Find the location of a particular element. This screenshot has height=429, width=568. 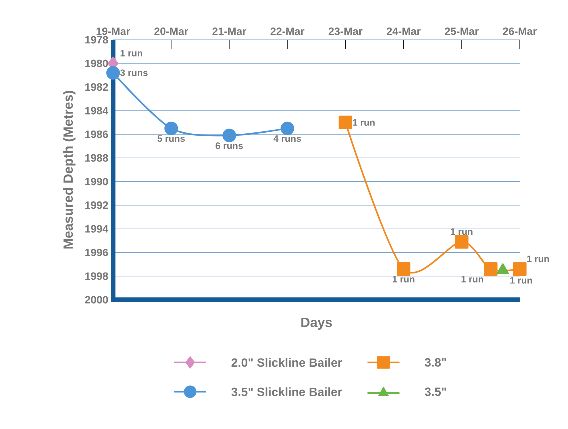

y-tick-label: 1984 is located at coordinates (97, 110).